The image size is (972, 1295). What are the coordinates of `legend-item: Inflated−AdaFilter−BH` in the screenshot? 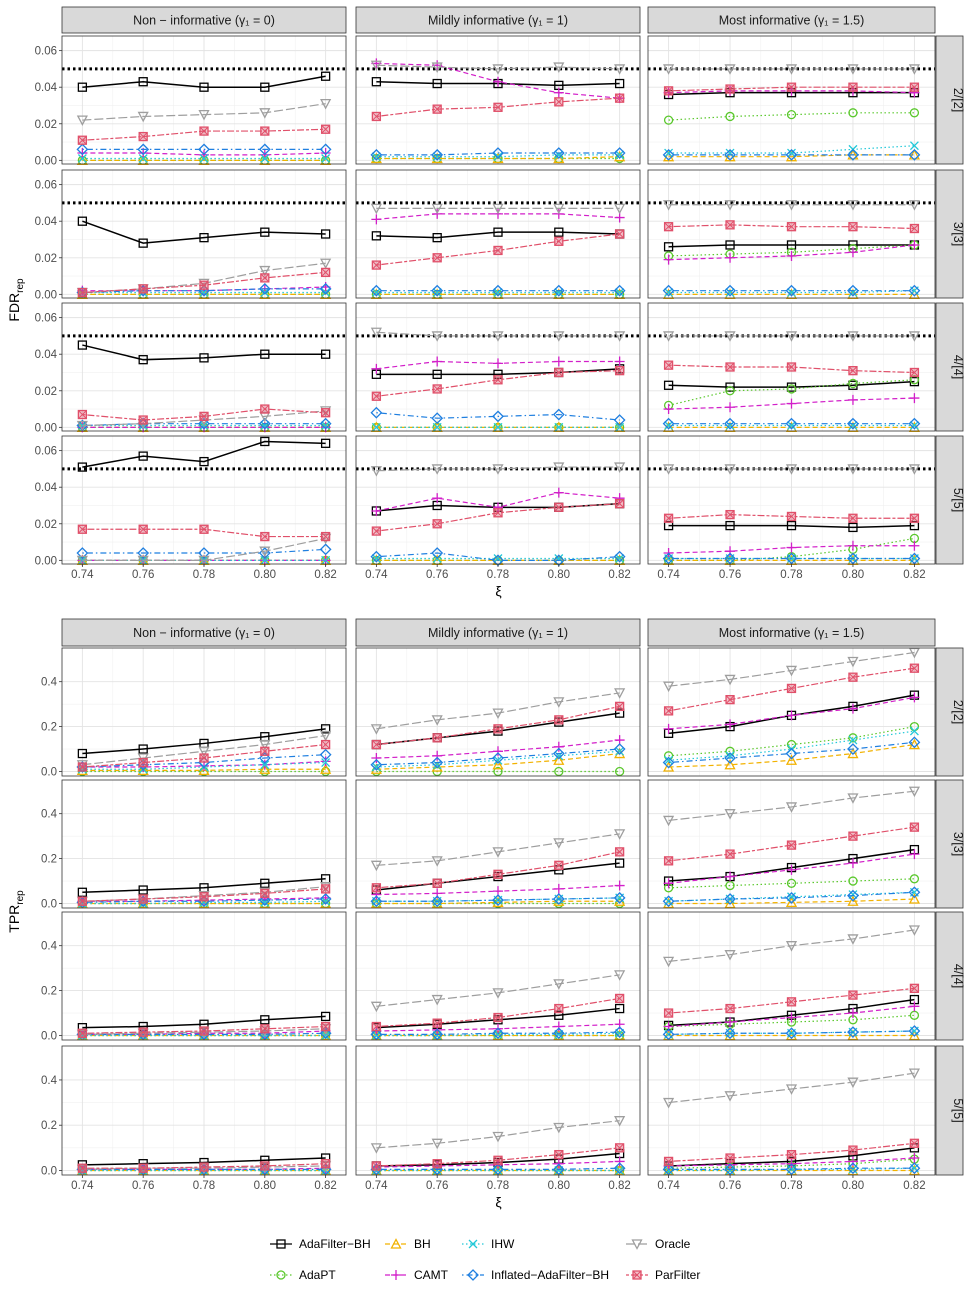 It's located at (535, 1275).